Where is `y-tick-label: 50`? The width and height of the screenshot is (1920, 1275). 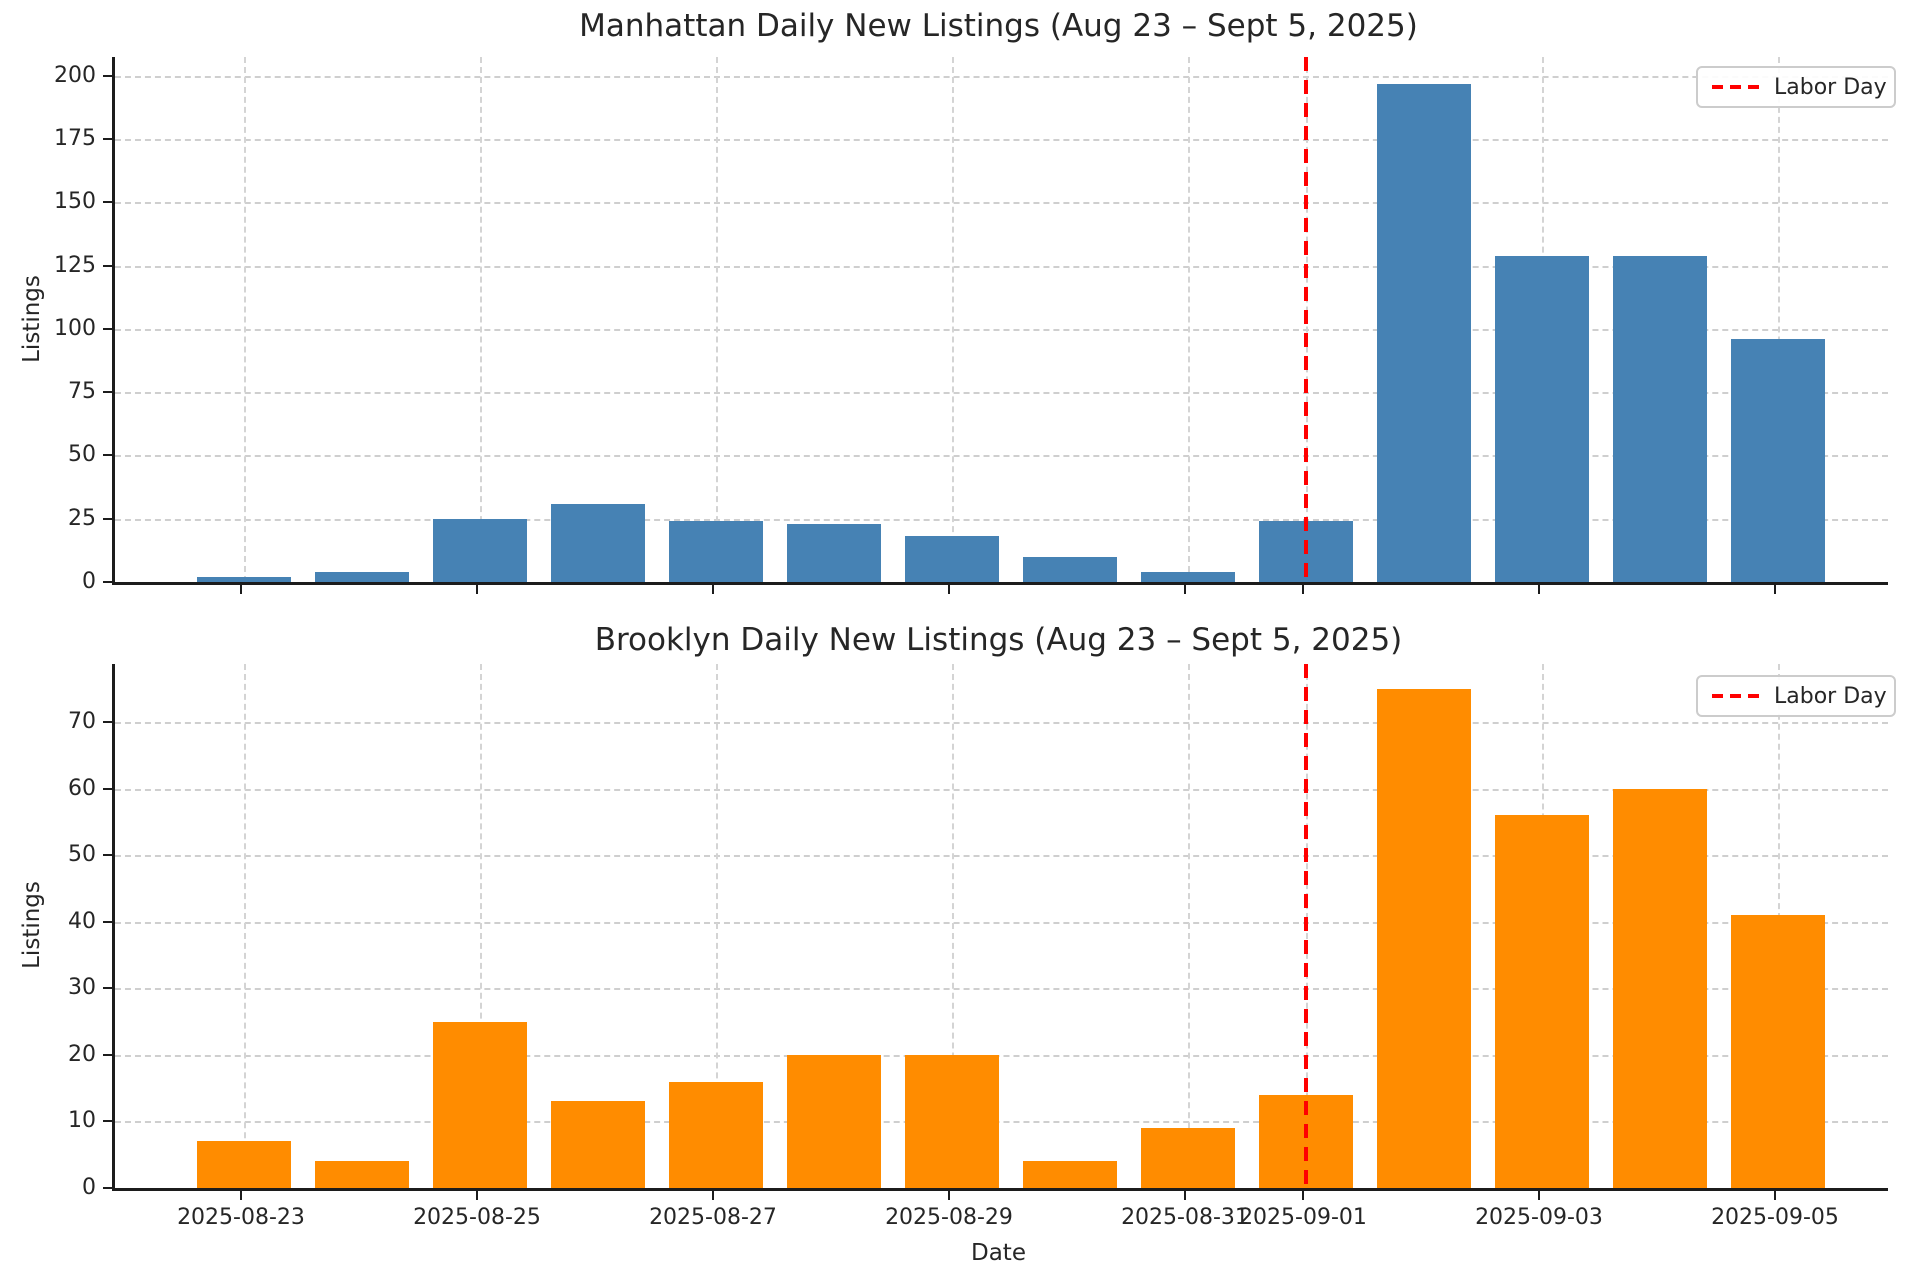
y-tick-label: 50 is located at coordinates (82, 855).